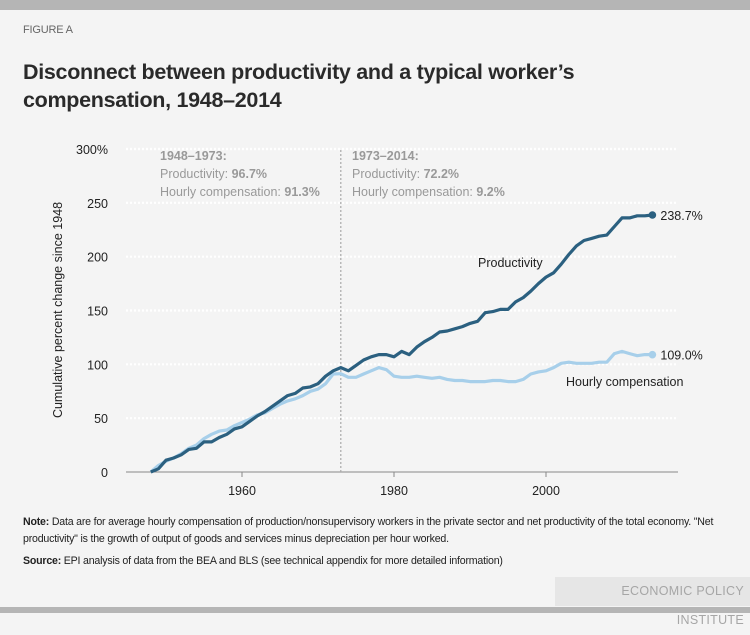  I want to click on series-label: Productivity, so click(510, 263).